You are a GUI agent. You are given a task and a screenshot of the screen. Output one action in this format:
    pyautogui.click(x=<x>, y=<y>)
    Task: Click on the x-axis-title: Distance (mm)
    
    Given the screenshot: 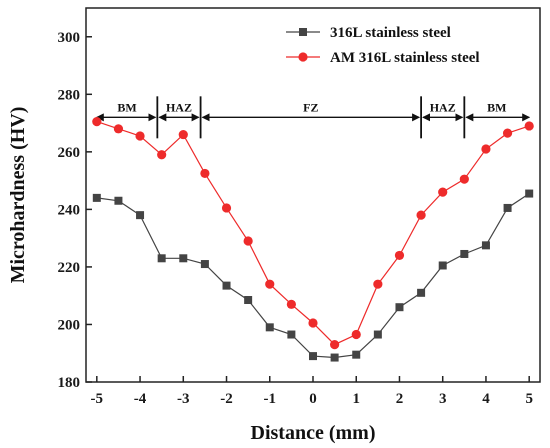 What is the action you would take?
    pyautogui.click(x=313, y=433)
    